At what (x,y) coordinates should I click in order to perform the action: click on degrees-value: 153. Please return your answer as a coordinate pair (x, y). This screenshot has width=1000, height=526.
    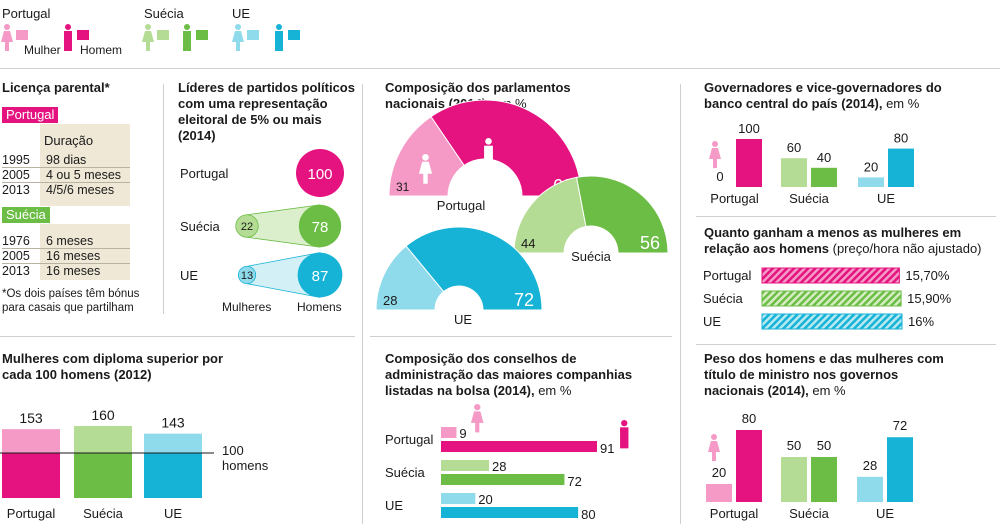
    Looking at the image, I should click on (31, 418).